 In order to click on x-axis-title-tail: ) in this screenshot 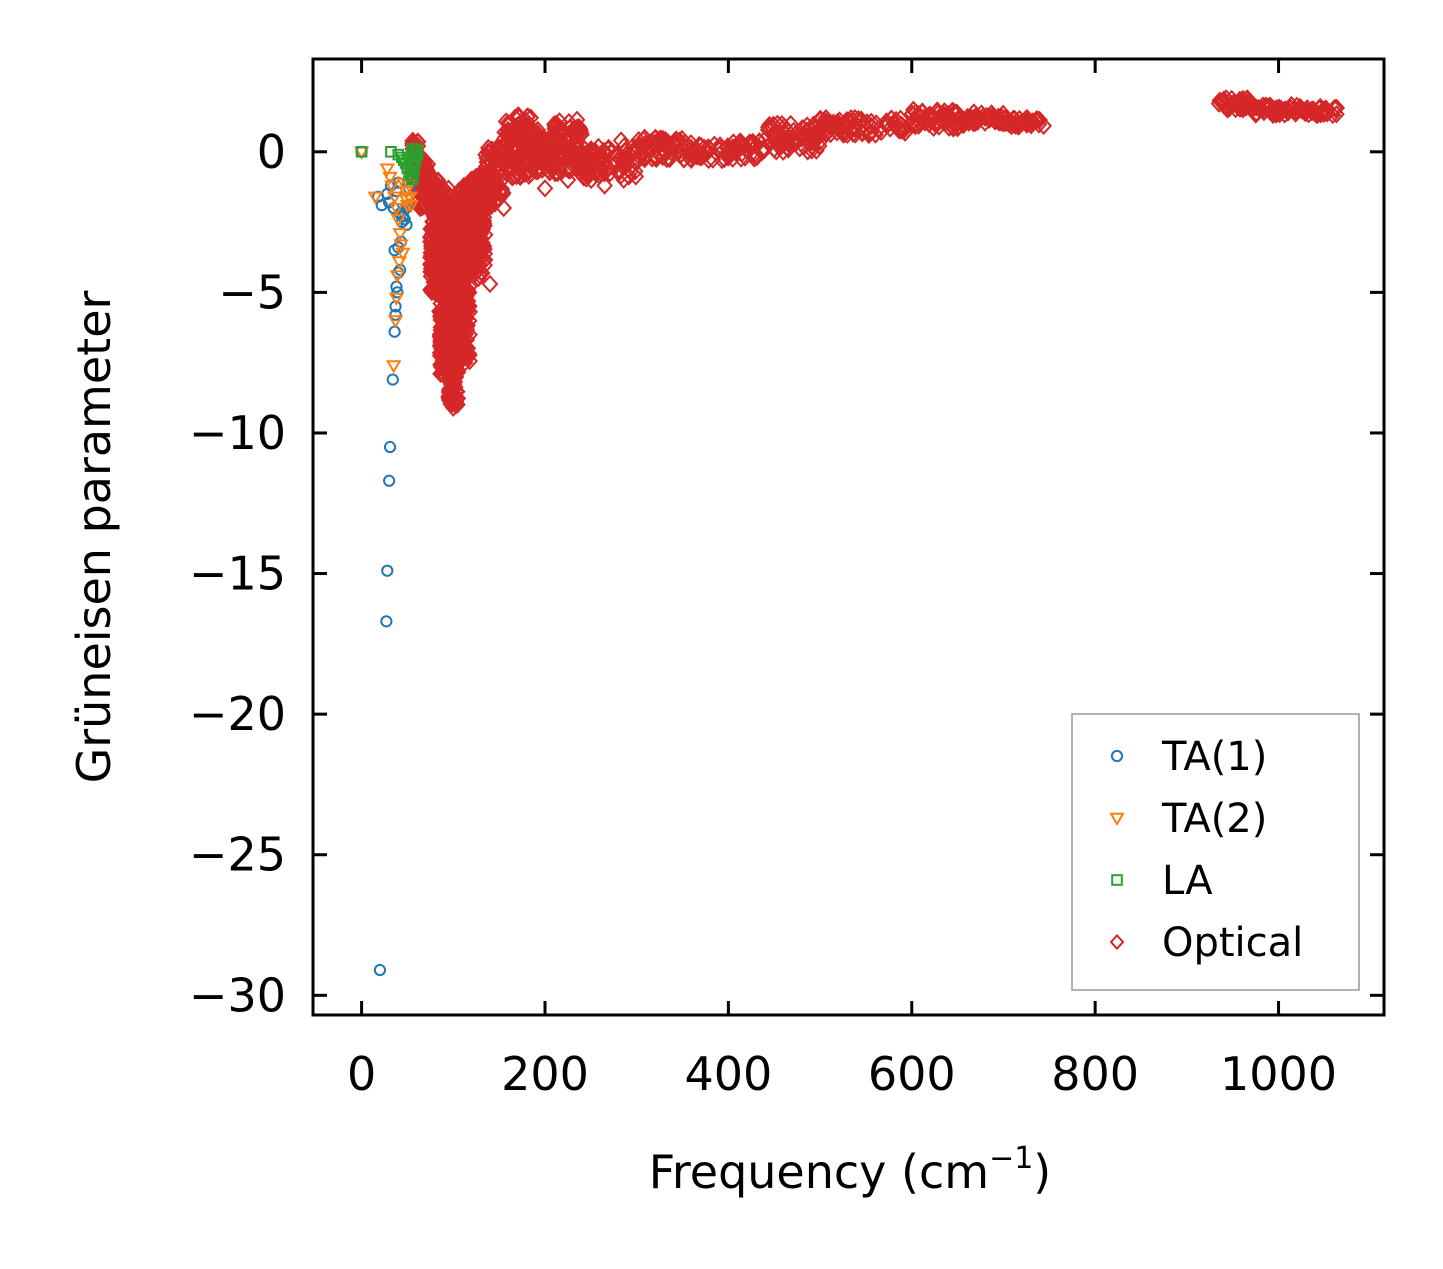, I will do `click(1042, 1172)`.